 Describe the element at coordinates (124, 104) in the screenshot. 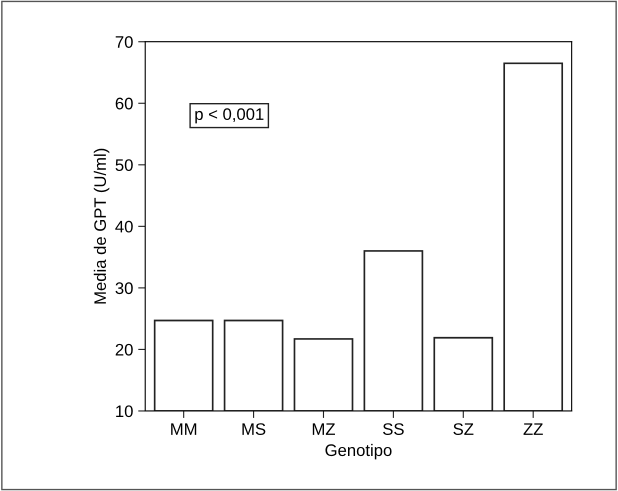

I see `y-tick-label: 60` at that location.